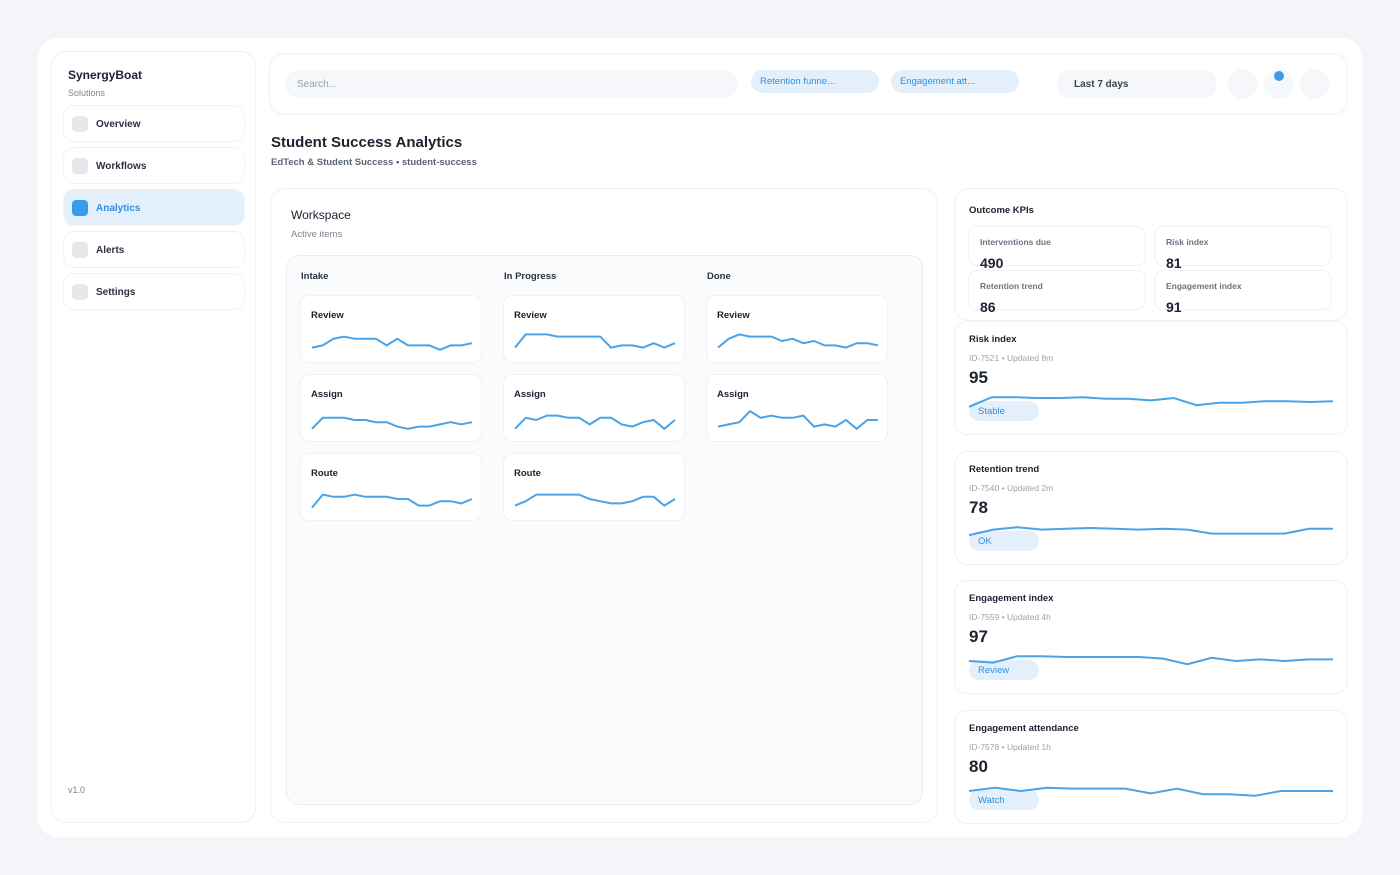  I want to click on status-badge: Watch, so click(1004, 799).